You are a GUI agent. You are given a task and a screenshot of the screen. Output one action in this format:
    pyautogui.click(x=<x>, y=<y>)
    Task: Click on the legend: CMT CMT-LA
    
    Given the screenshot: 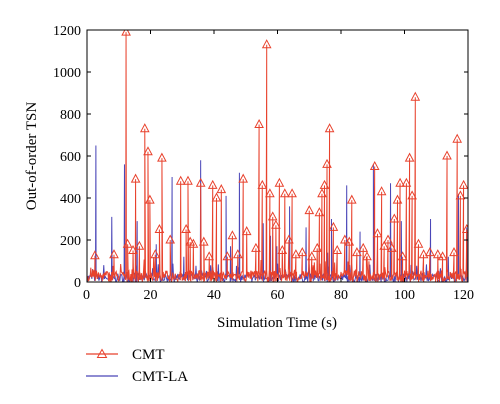 What is the action you would take?
    pyautogui.click(x=137, y=366)
    